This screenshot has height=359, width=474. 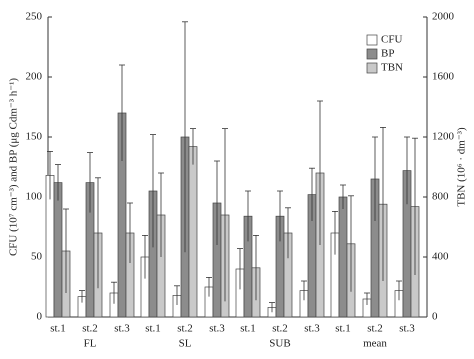 What do you see at coordinates (375, 344) in the screenshot?
I see `group-label: mean` at bounding box center [375, 344].